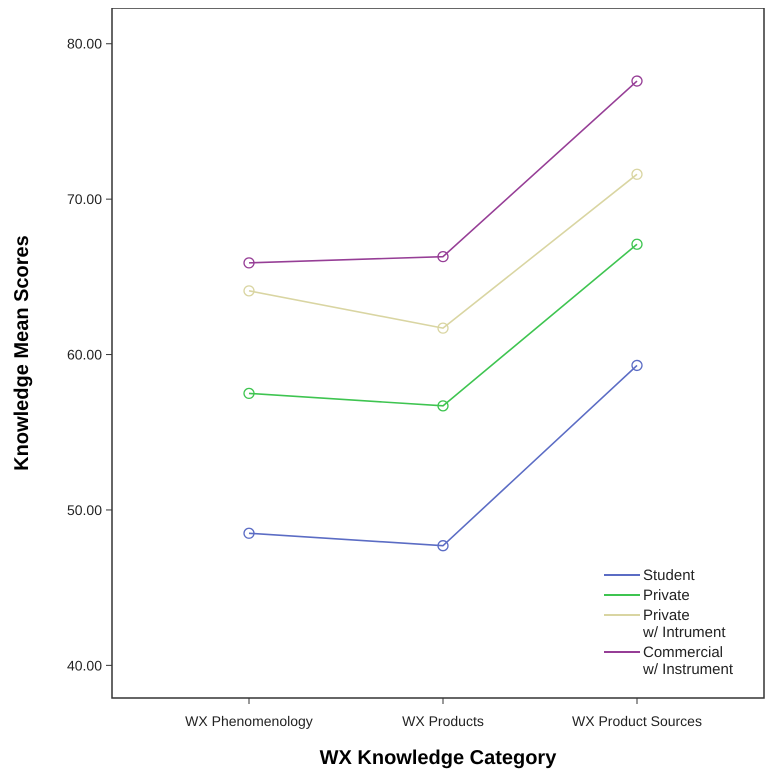 The height and width of the screenshot is (784, 773). What do you see at coordinates (669, 575) in the screenshot?
I see `legend-label: Student` at bounding box center [669, 575].